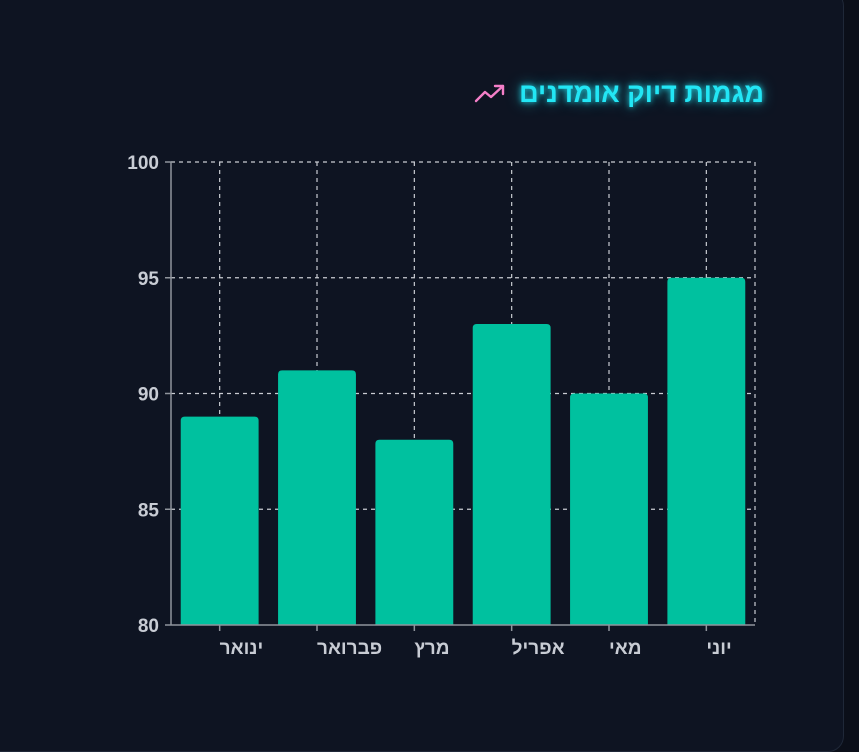 The image size is (859, 752). I want to click on x-tick-label: ינואר, so click(242, 648).